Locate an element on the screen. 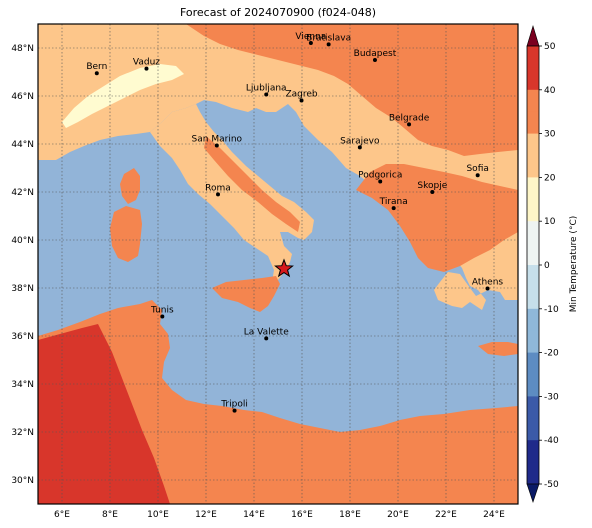  city-label: San Marino is located at coordinates (217, 139).